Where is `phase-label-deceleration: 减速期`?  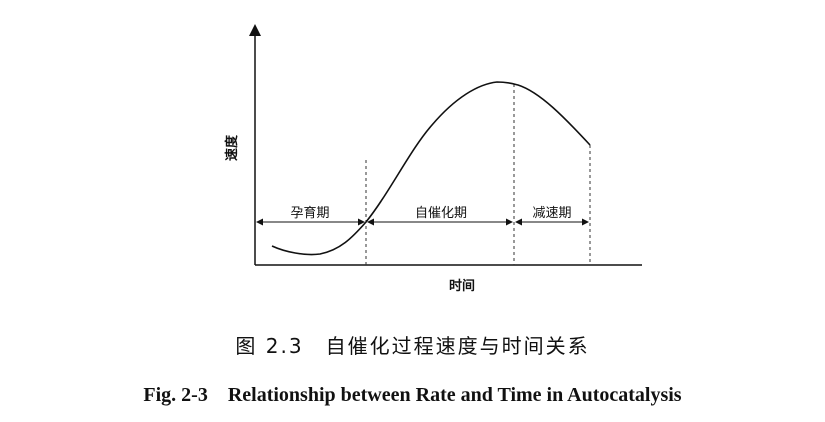
phase-label-deceleration: 减速期 is located at coordinates (551, 213).